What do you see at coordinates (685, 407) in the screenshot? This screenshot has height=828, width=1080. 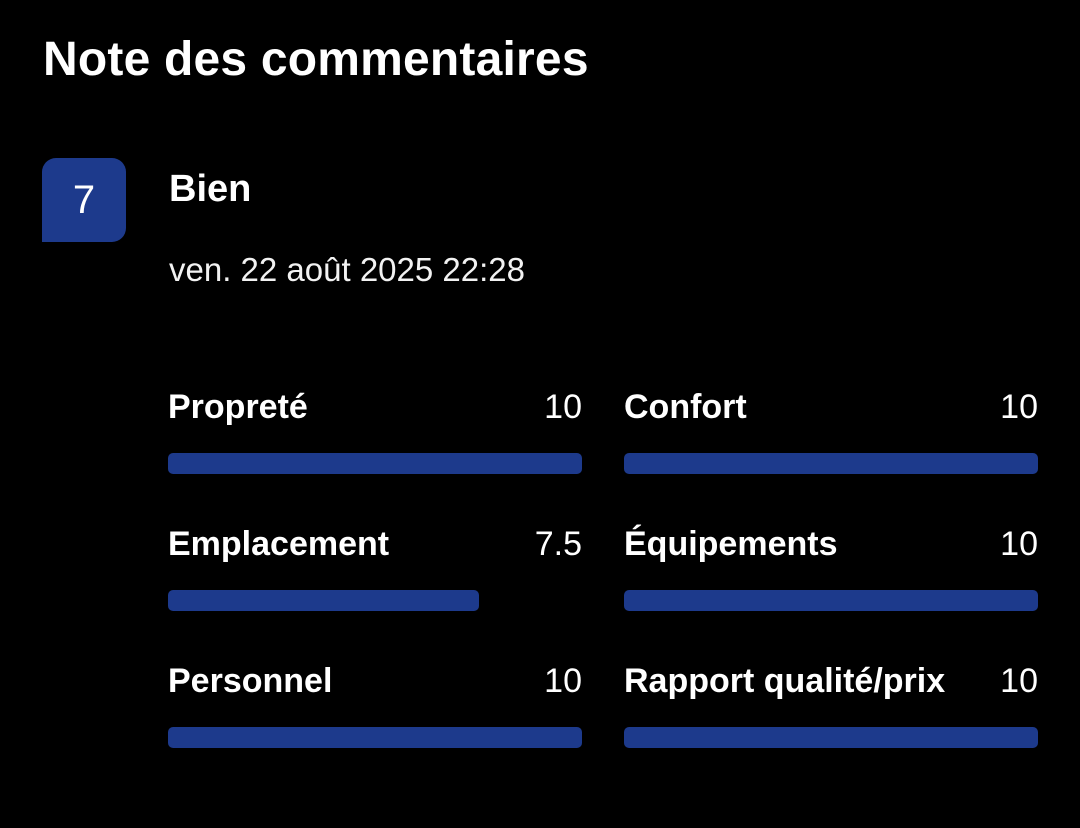 I see `category-name: Confort` at bounding box center [685, 407].